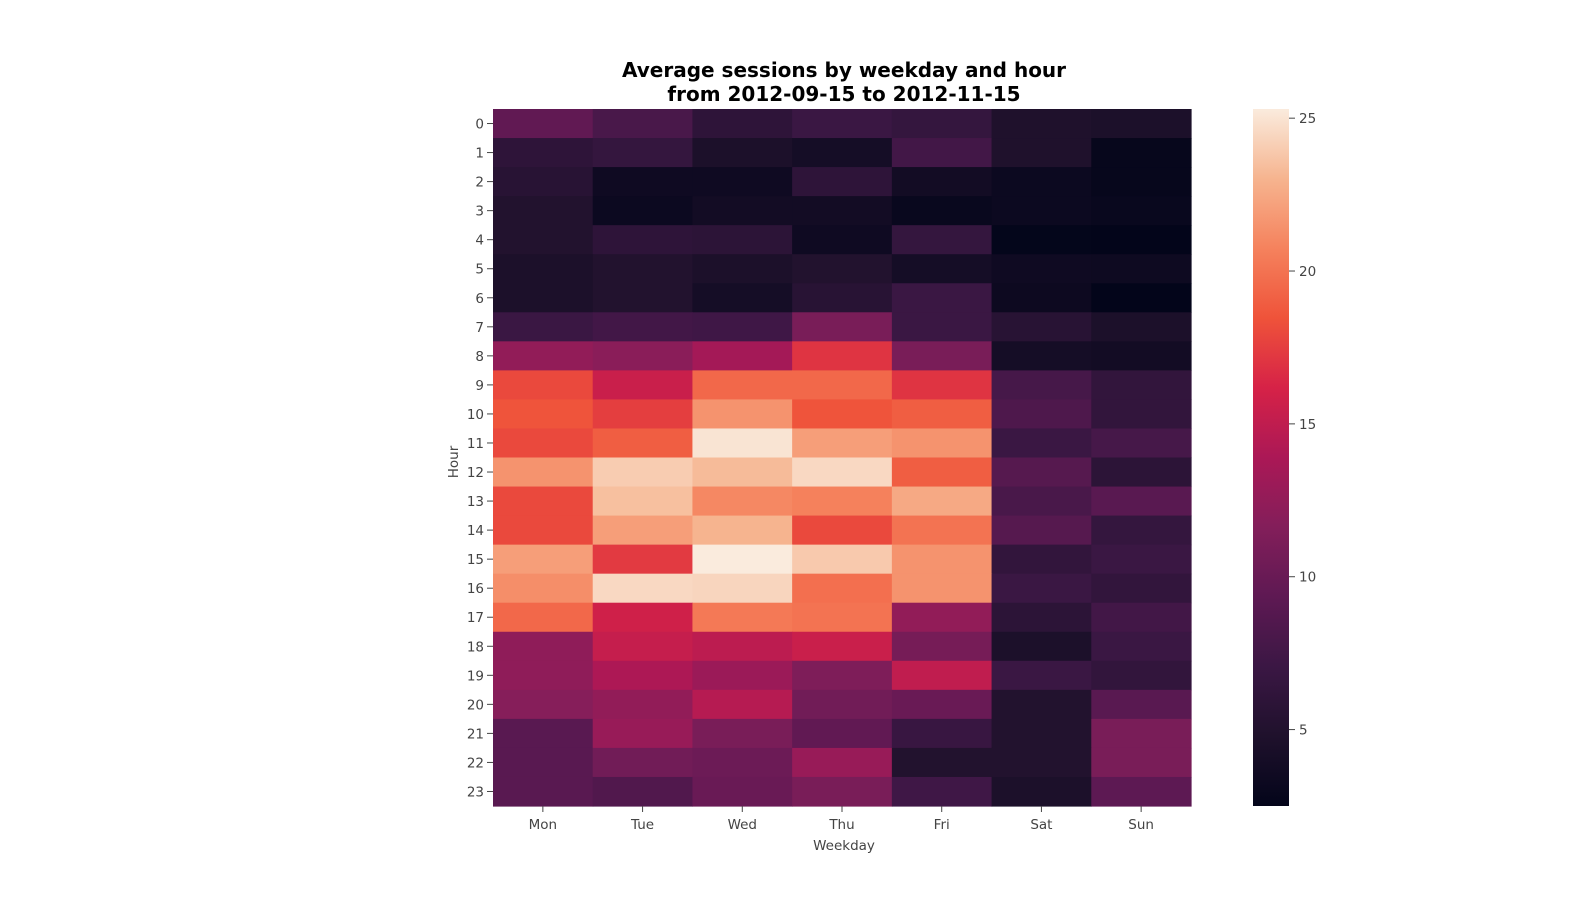  I want to click on y-tick-label: 4, so click(479, 241).